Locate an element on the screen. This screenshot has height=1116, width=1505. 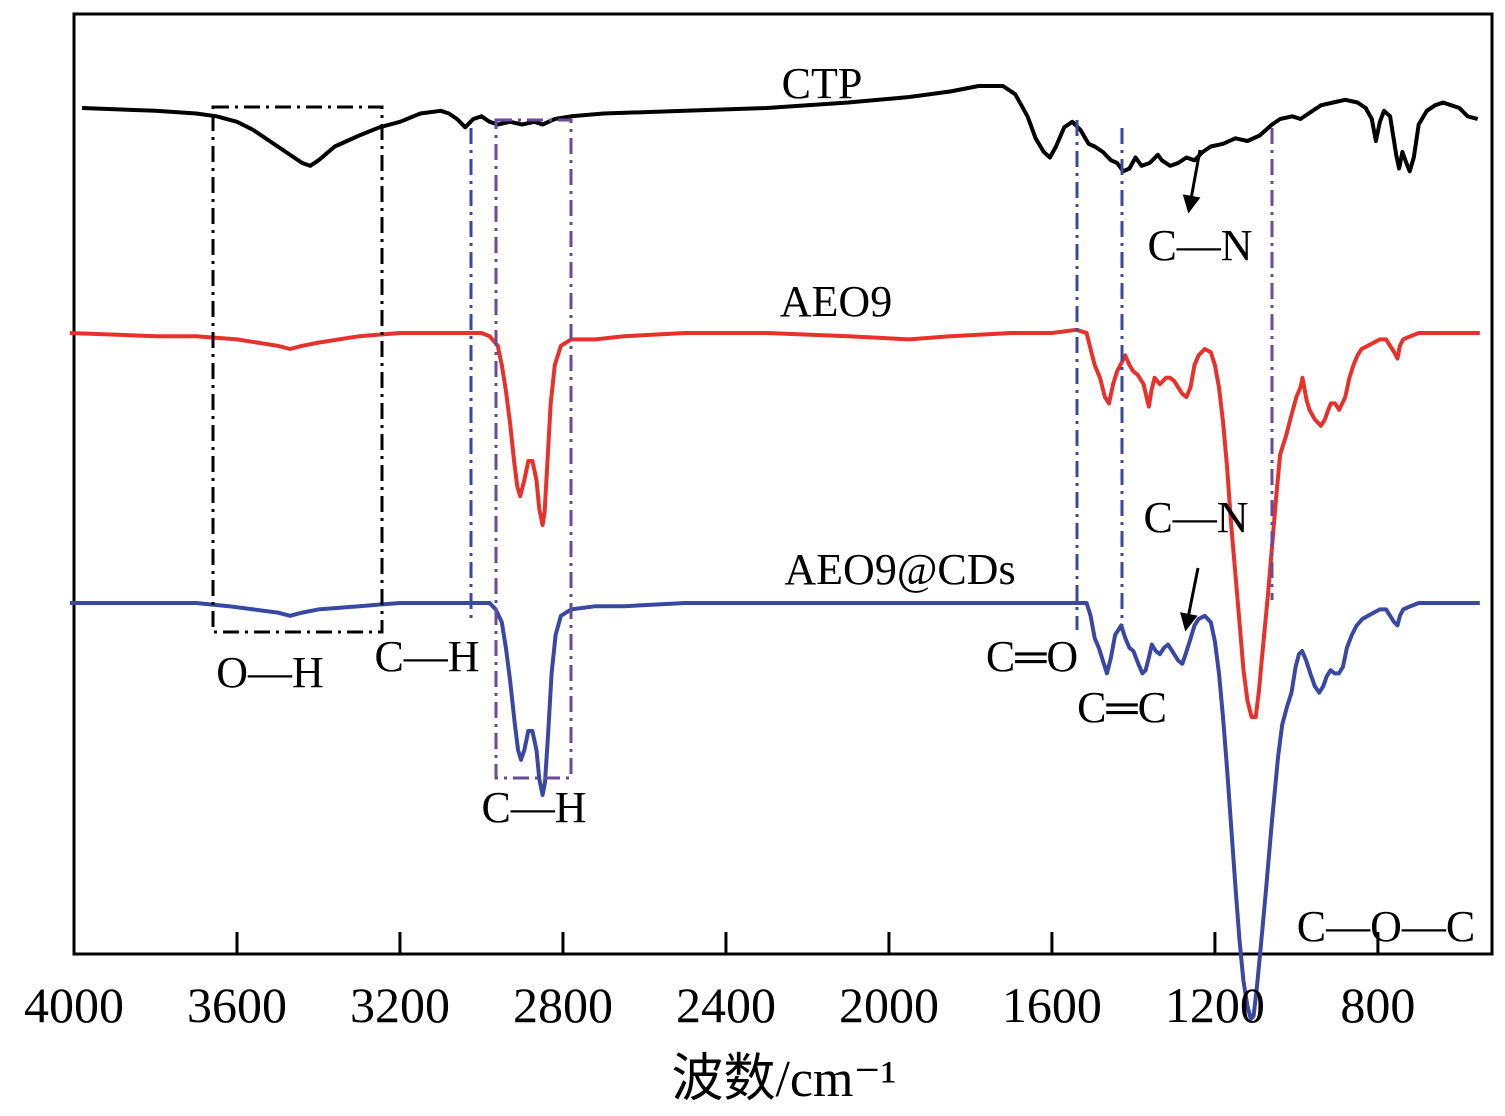
x-tick-label: 3200 is located at coordinates (400, 1005).